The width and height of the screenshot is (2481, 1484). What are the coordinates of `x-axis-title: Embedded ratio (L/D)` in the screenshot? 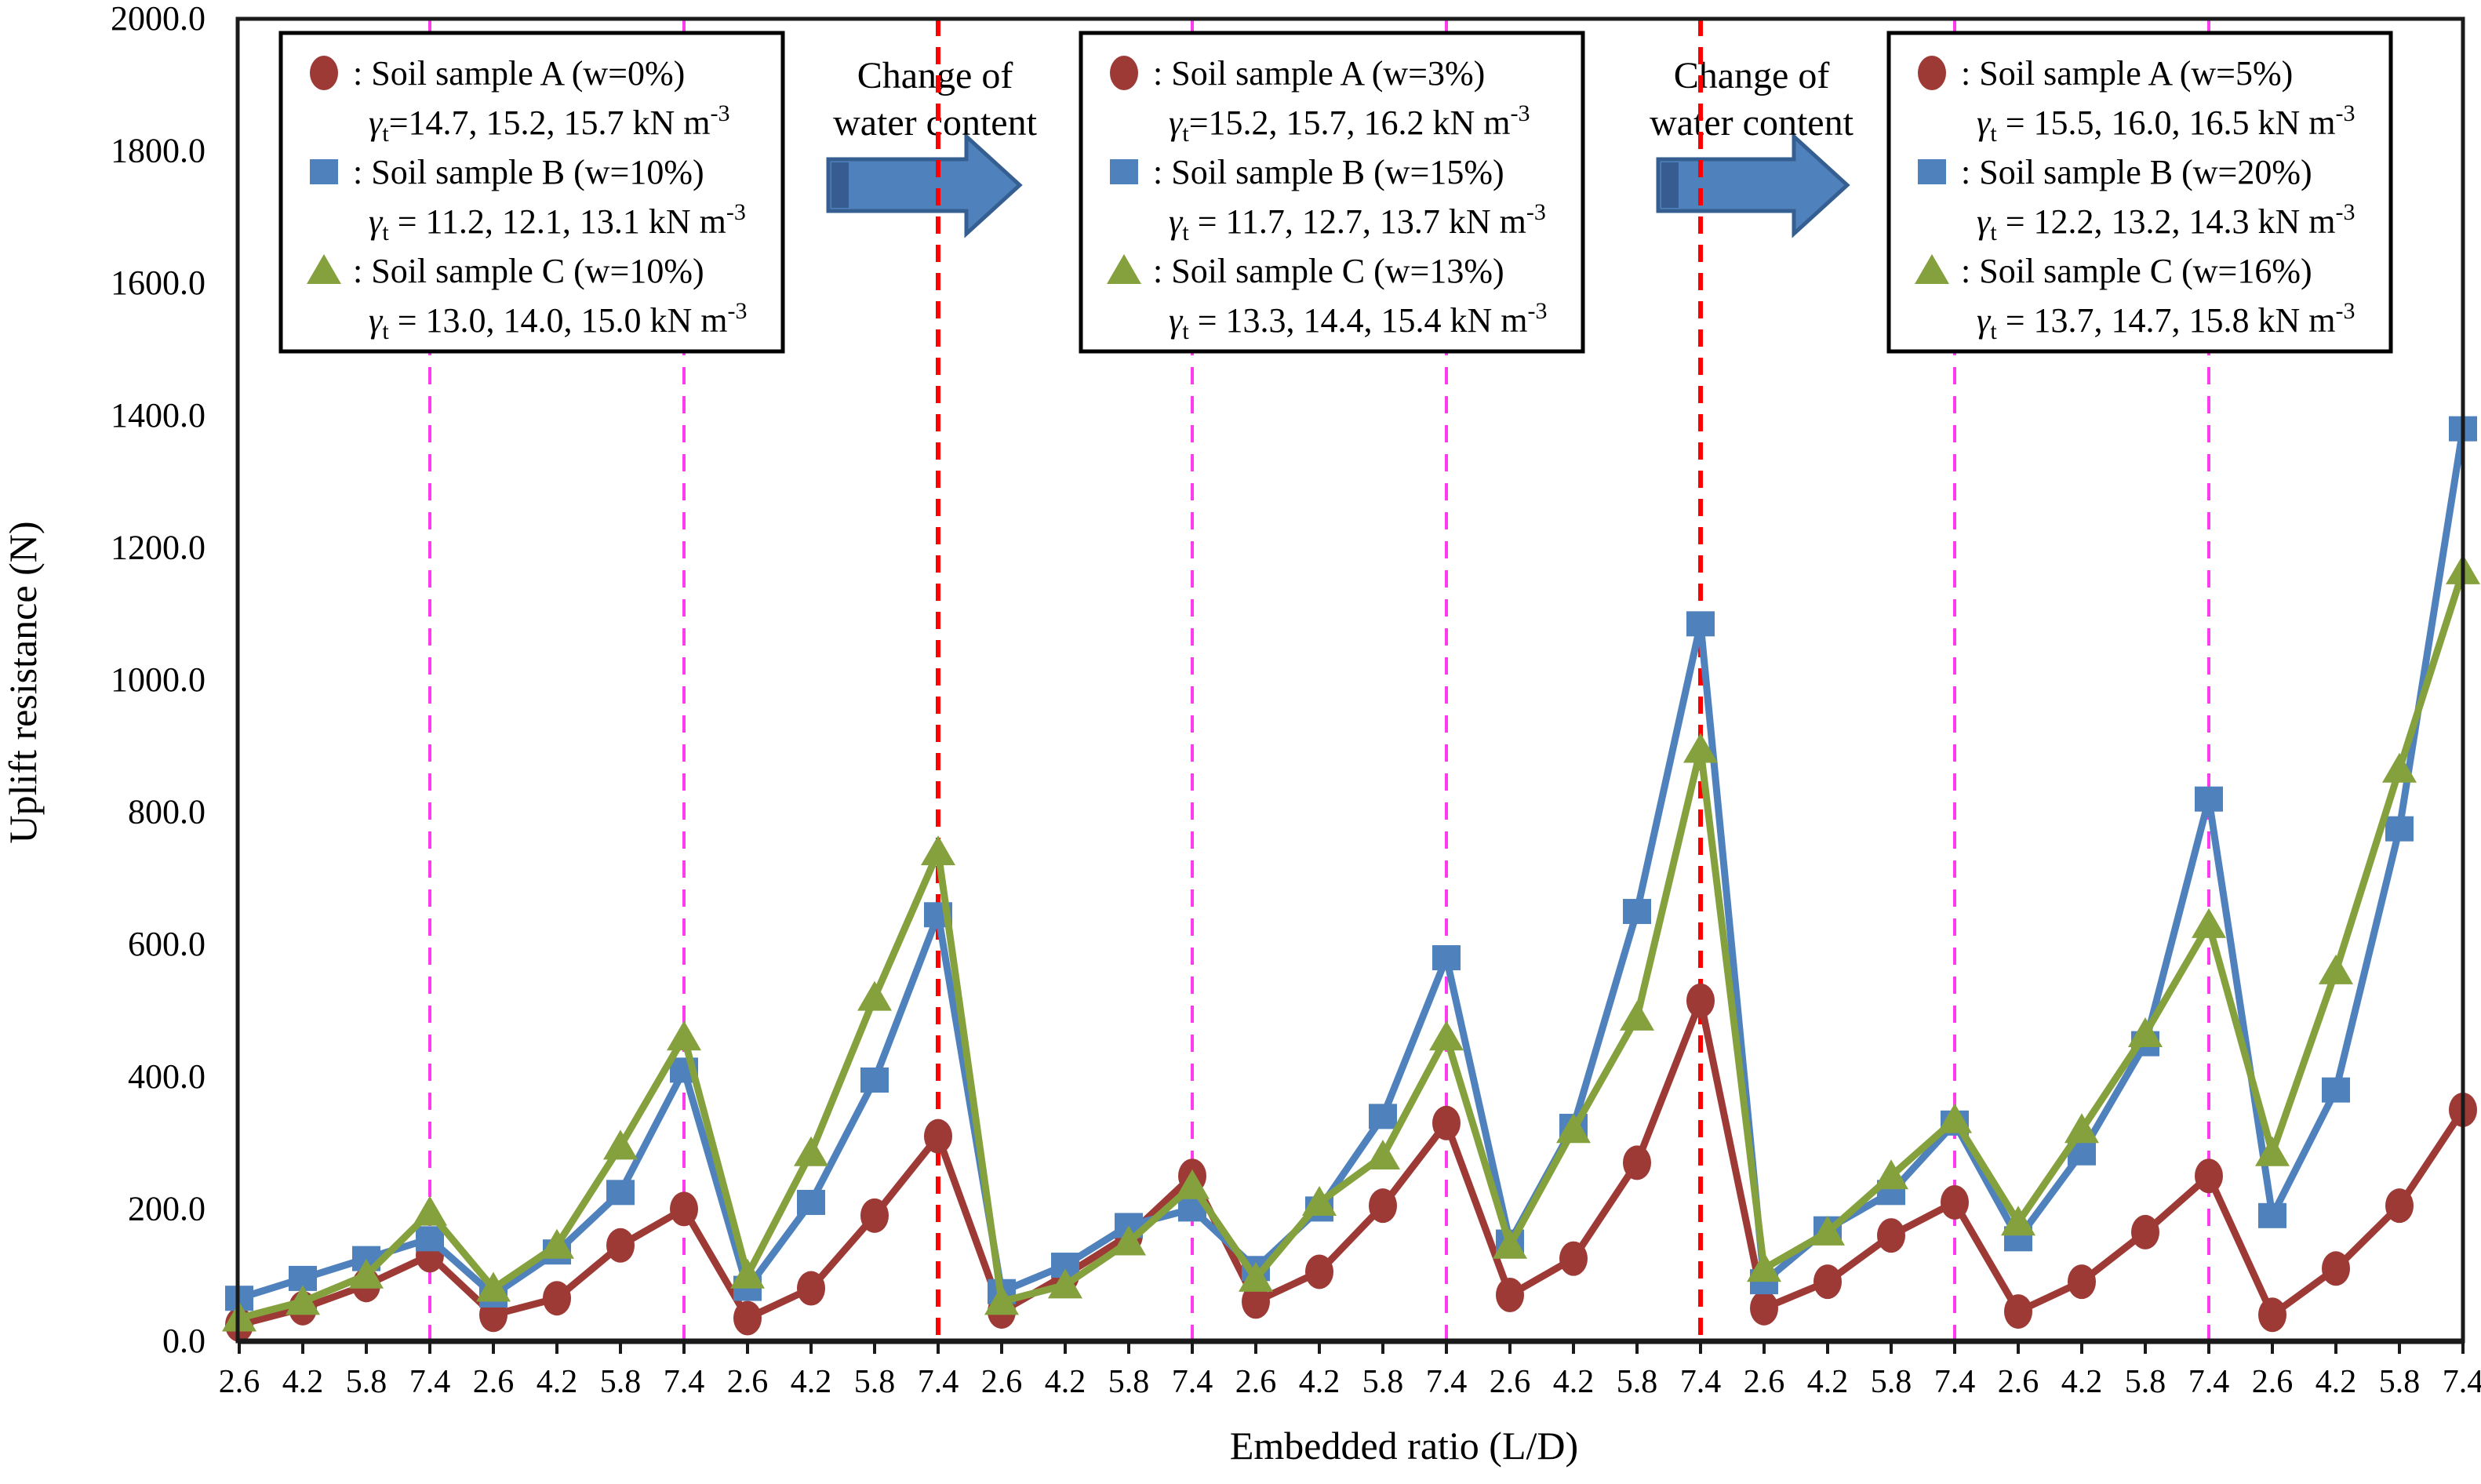 It's located at (1404, 1446).